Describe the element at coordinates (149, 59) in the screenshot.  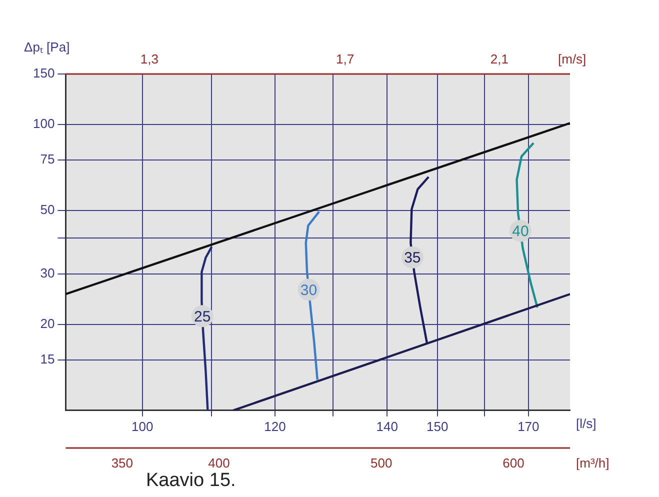
I see `text: 1,3` at that location.